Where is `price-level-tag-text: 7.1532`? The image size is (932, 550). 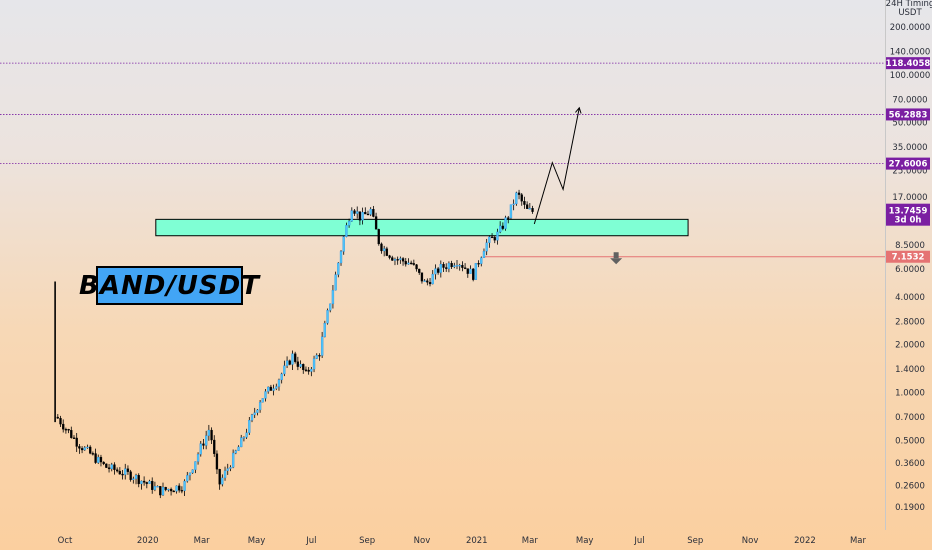 price-level-tag-text: 7.1532 is located at coordinates (908, 258).